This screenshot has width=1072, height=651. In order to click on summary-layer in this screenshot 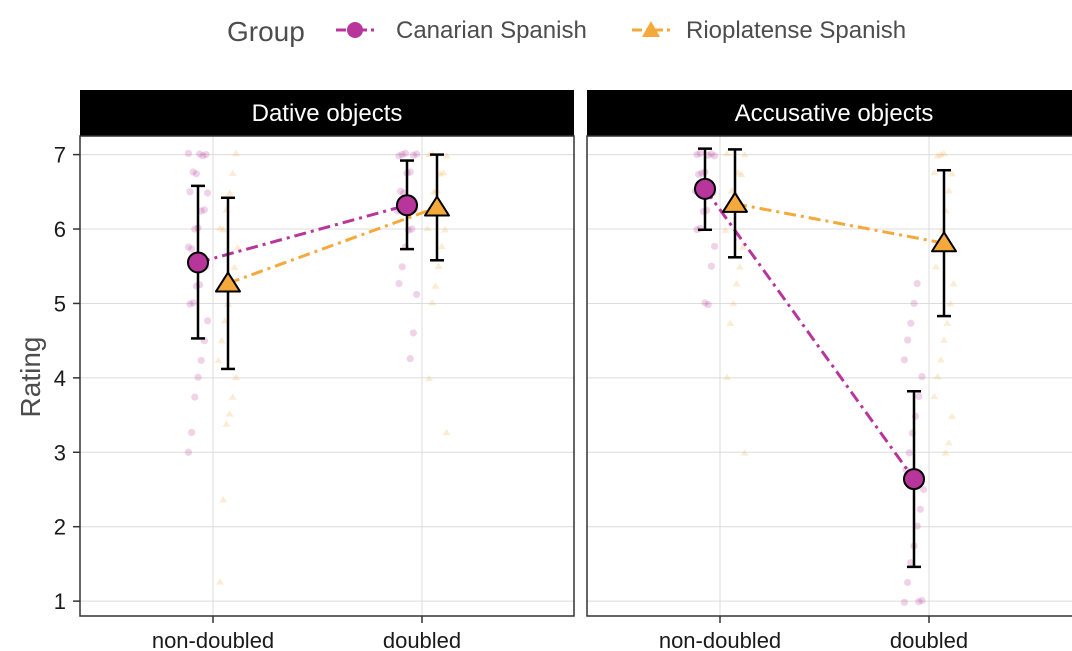, I will do `click(318, 262)`.